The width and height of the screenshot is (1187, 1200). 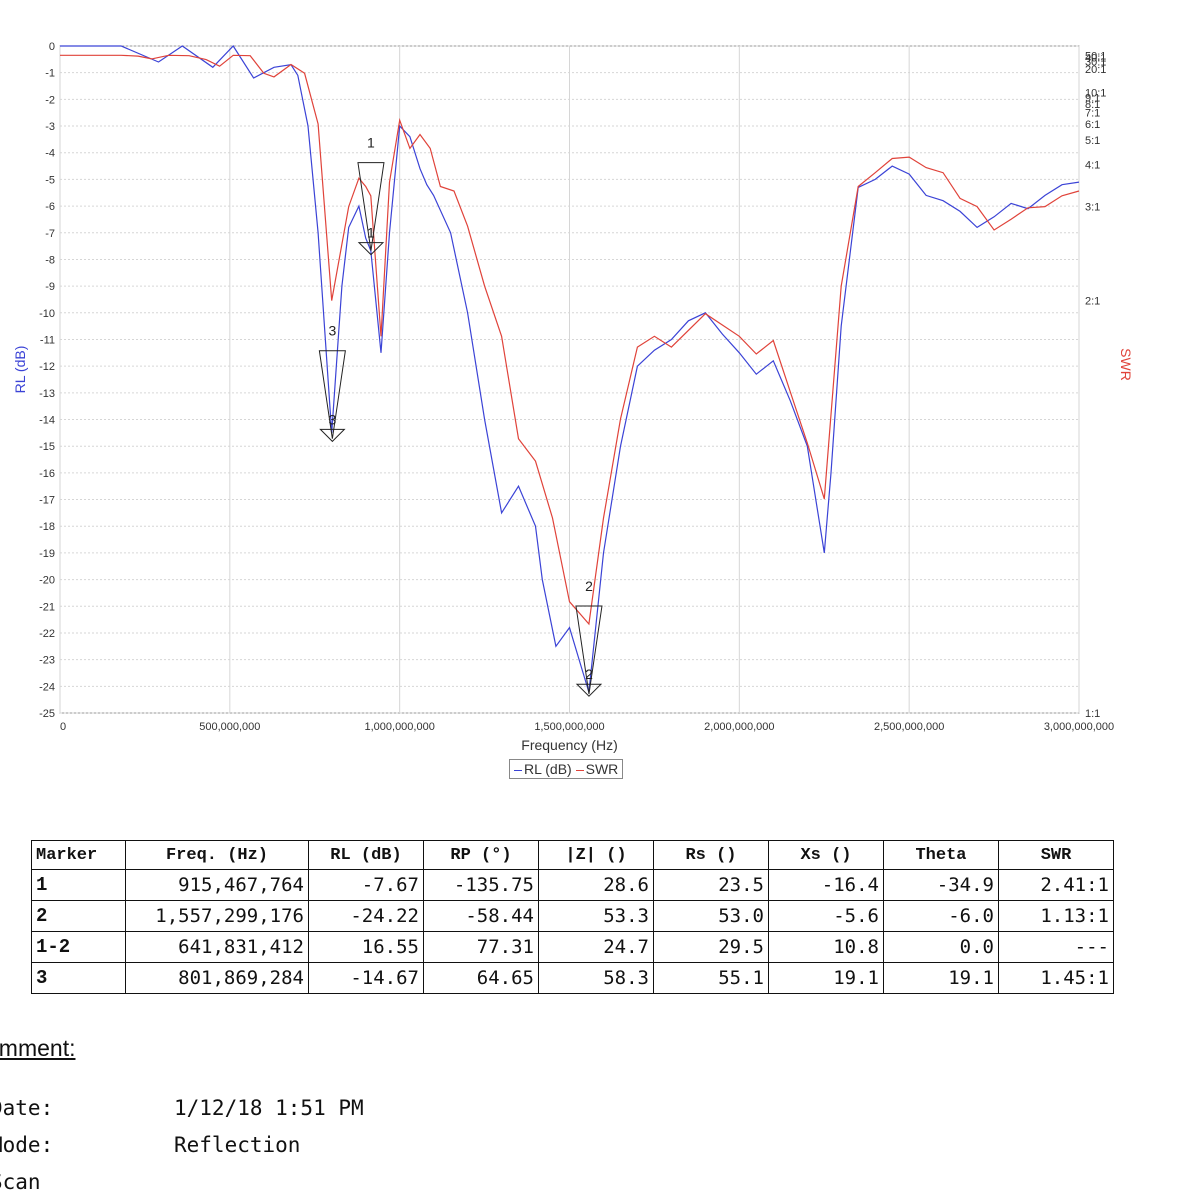 I want to click on xs-cell: -16.4, so click(x=826, y=885).